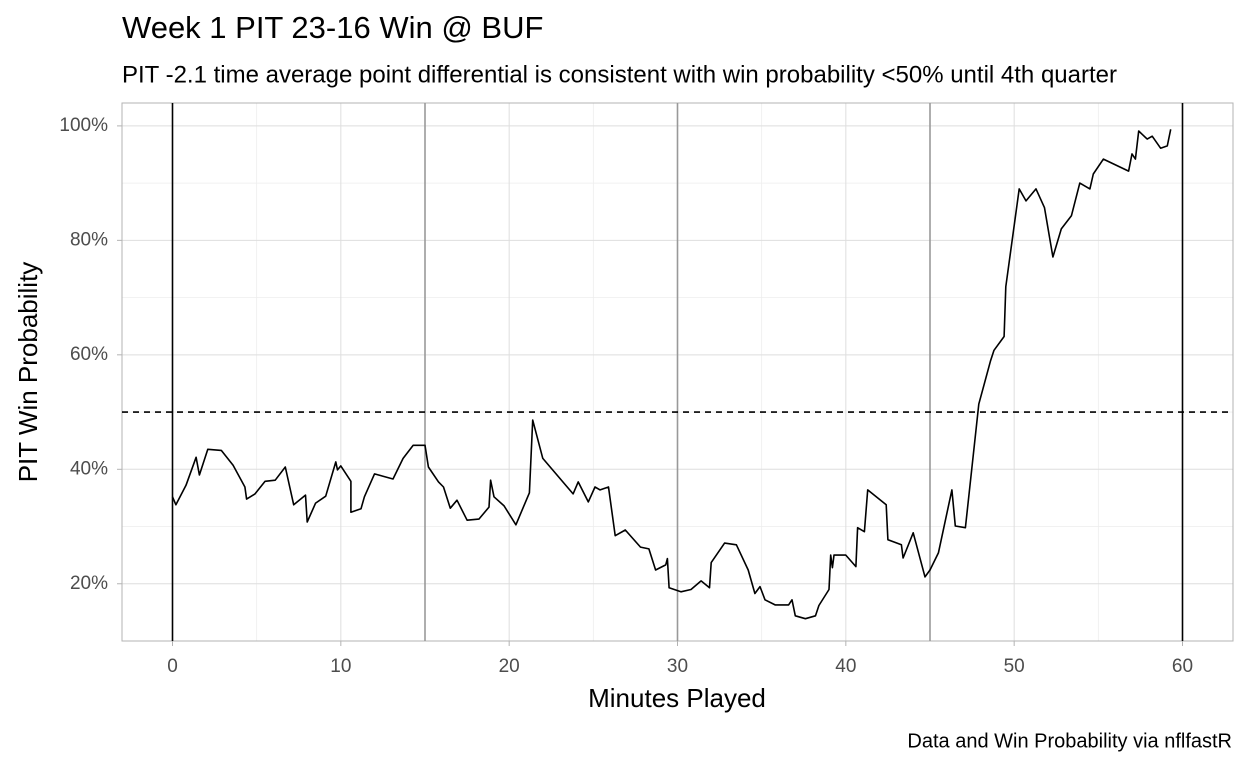  Describe the element at coordinates (172, 666) in the screenshot. I see `x-tick-label: 0` at that location.